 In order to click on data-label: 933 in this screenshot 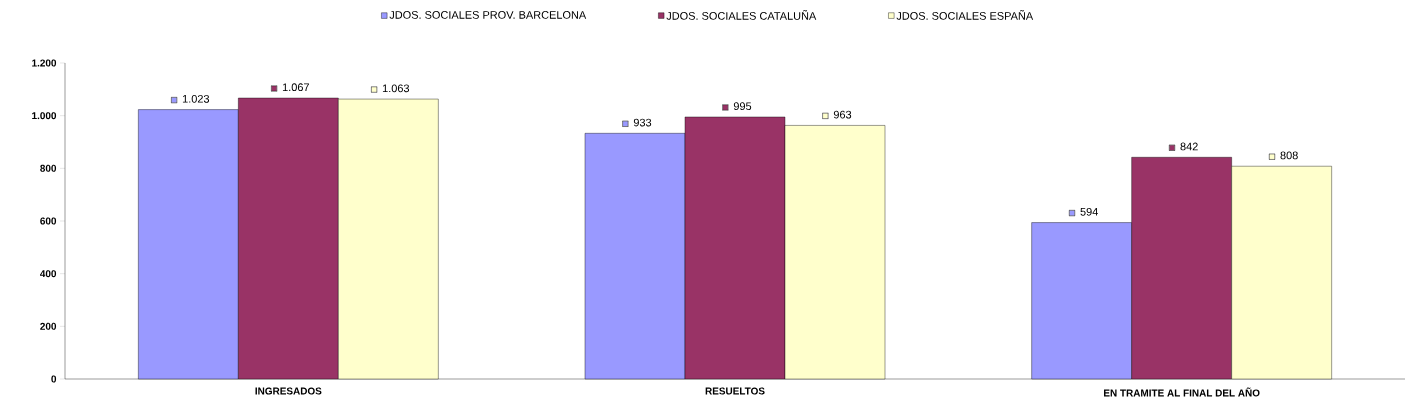, I will do `click(642, 122)`.